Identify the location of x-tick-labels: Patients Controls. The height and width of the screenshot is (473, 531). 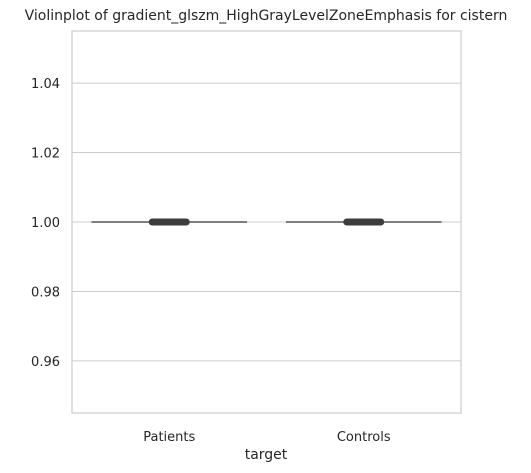
(267, 437).